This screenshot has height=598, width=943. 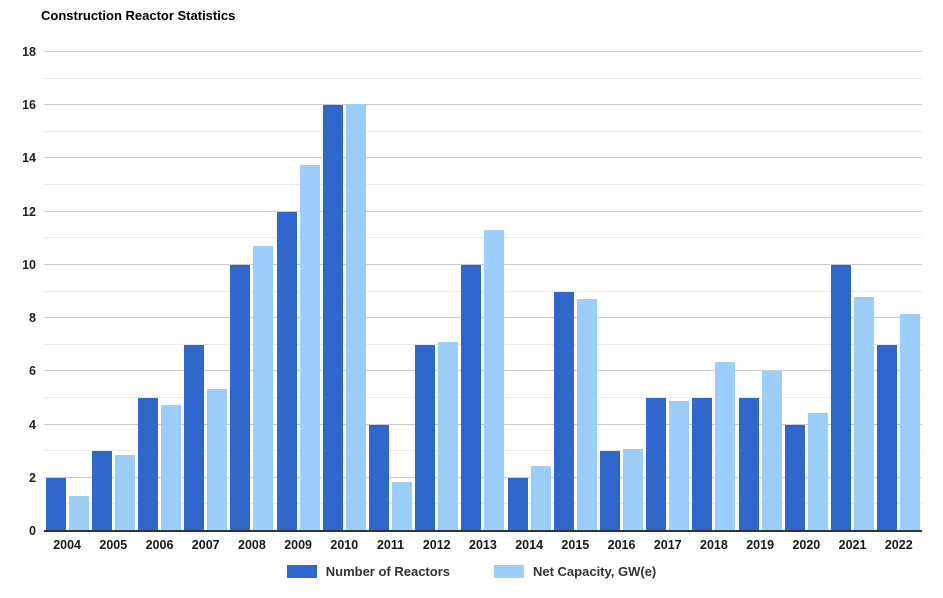 I want to click on x-axis-label: 2011, so click(x=390, y=545).